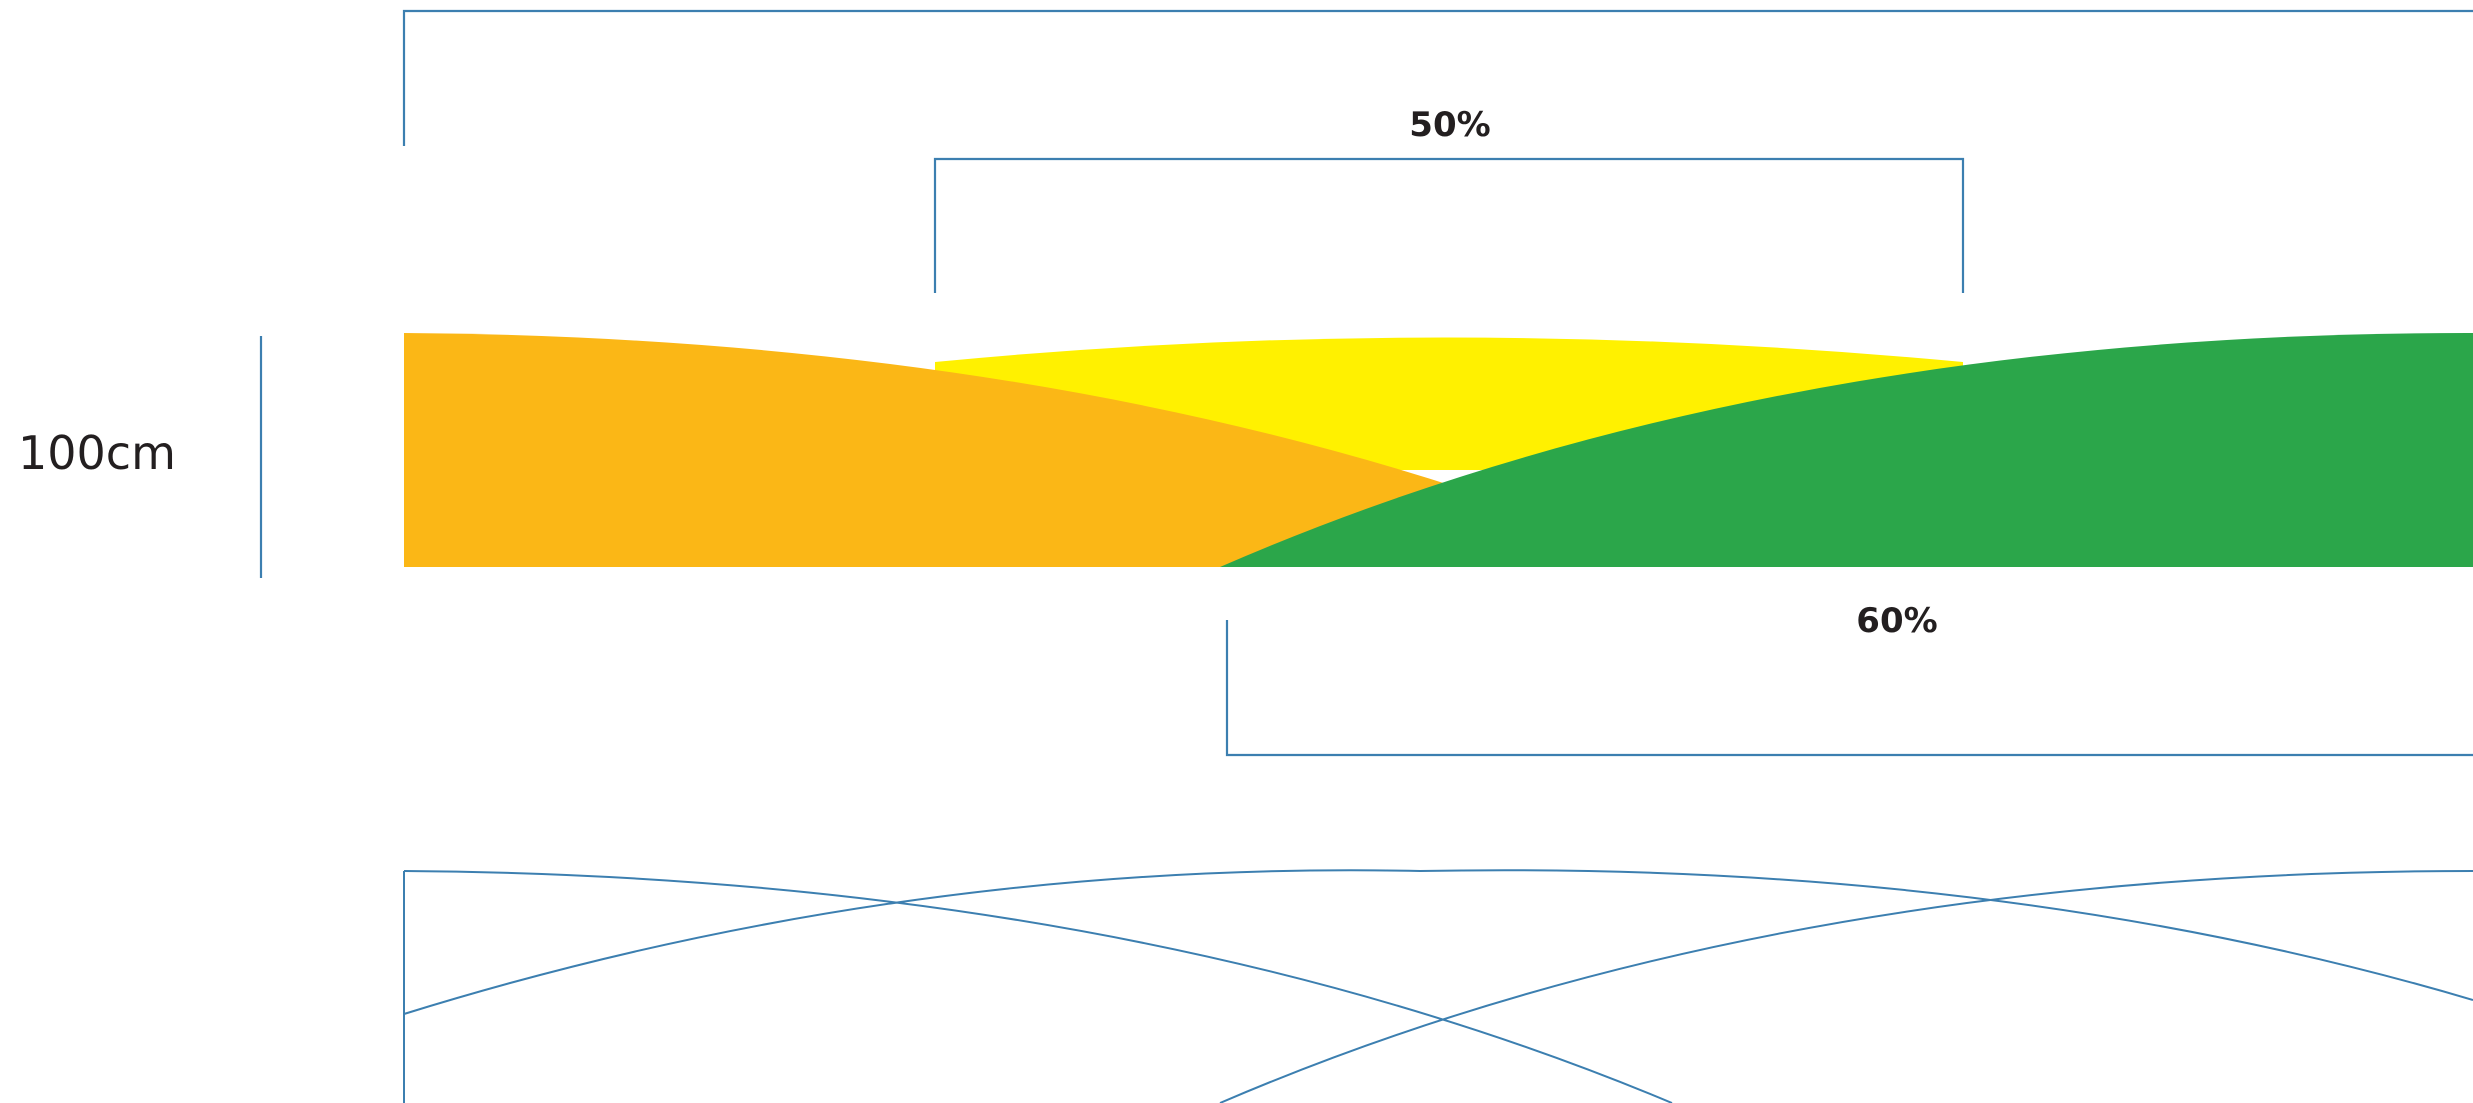 The image size is (2473, 1103). What do you see at coordinates (1846, 986) in the screenshot?
I see `outline-right-arc` at bounding box center [1846, 986].